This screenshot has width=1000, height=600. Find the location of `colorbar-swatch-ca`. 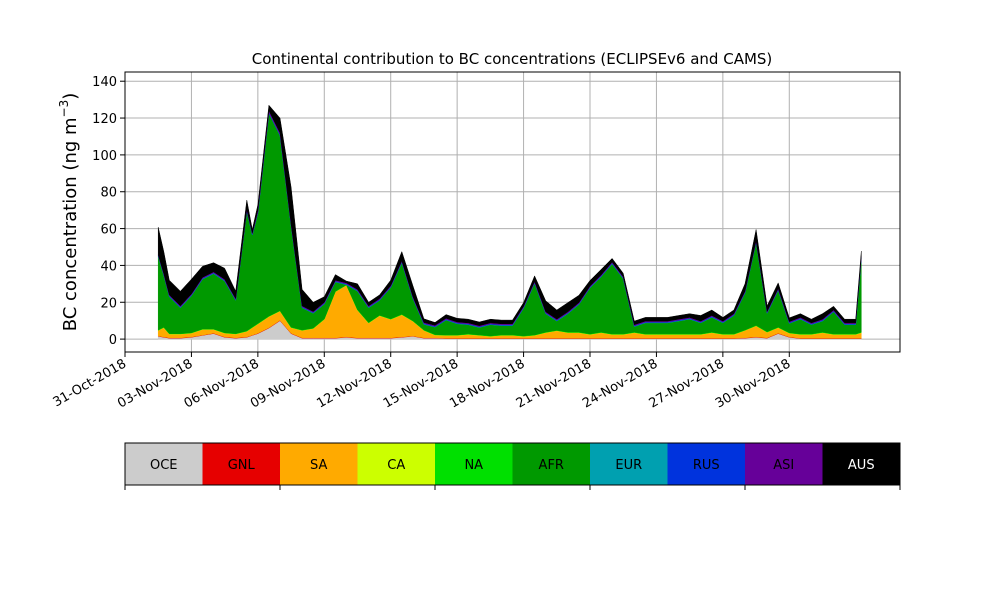

colorbar-swatch-ca is located at coordinates (396, 464).